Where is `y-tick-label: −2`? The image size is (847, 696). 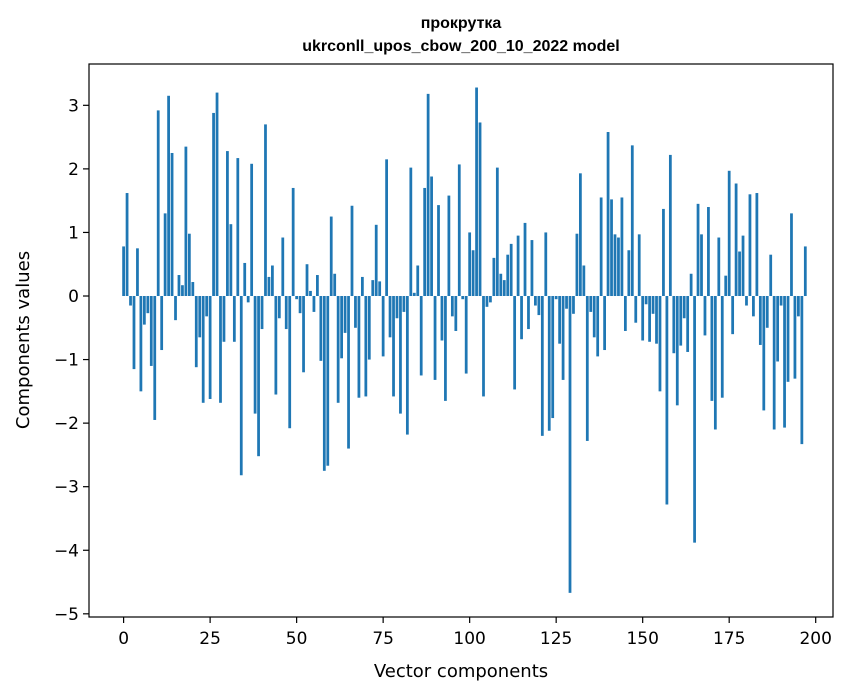 y-tick-label: −2 is located at coordinates (66, 424).